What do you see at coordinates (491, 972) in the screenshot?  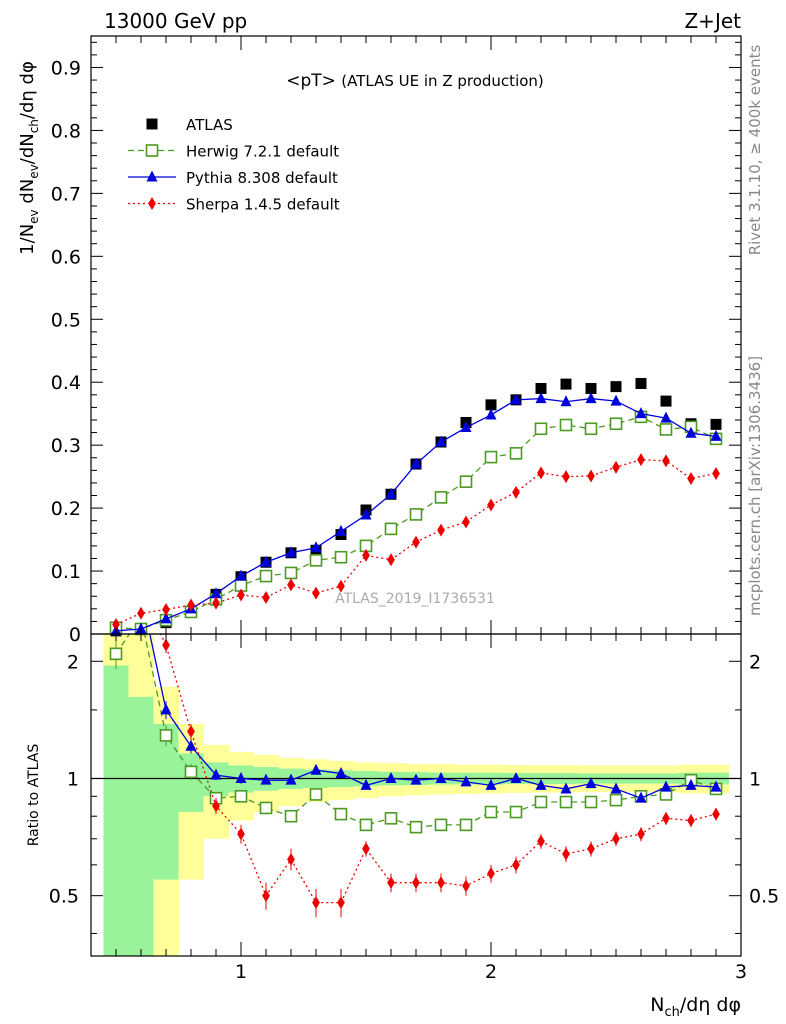 I see `x-tick-label: 2` at bounding box center [491, 972].